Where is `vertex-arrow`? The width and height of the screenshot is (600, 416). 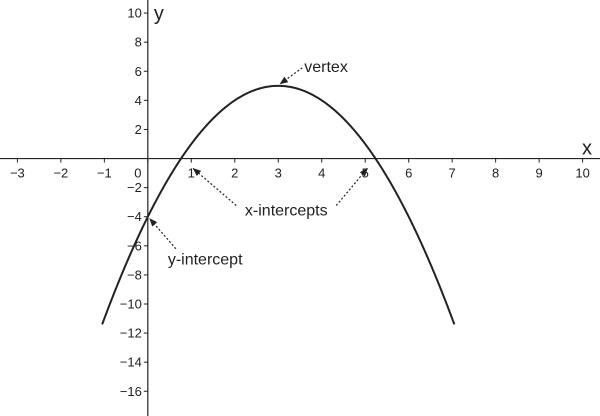
vertex-arrow is located at coordinates (291, 76).